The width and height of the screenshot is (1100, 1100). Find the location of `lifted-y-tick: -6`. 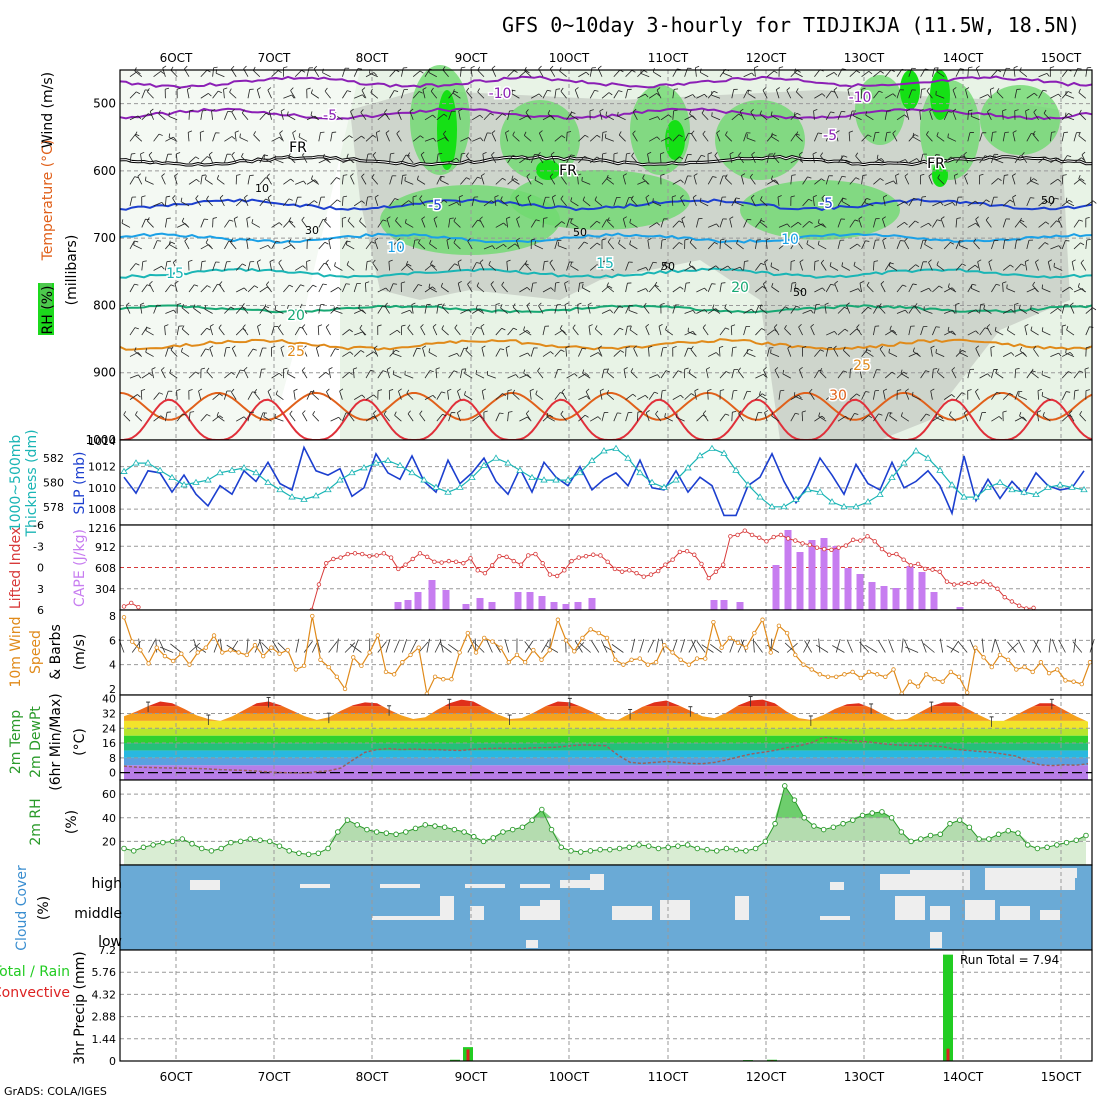

lifted-y-tick: -6 is located at coordinates (38, 525).